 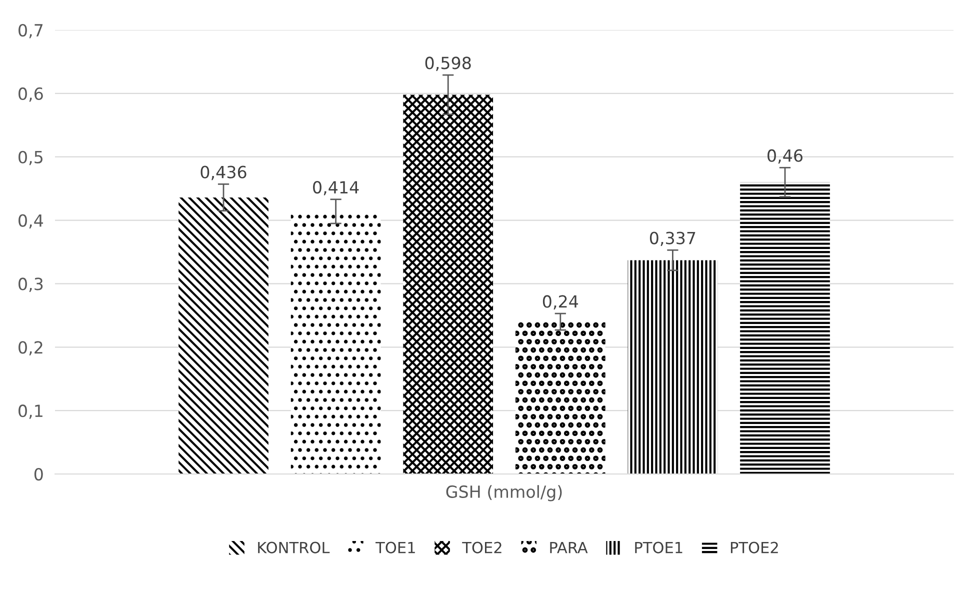 What do you see at coordinates (31, 221) in the screenshot?
I see `y-tick-label: 0,4` at bounding box center [31, 221].